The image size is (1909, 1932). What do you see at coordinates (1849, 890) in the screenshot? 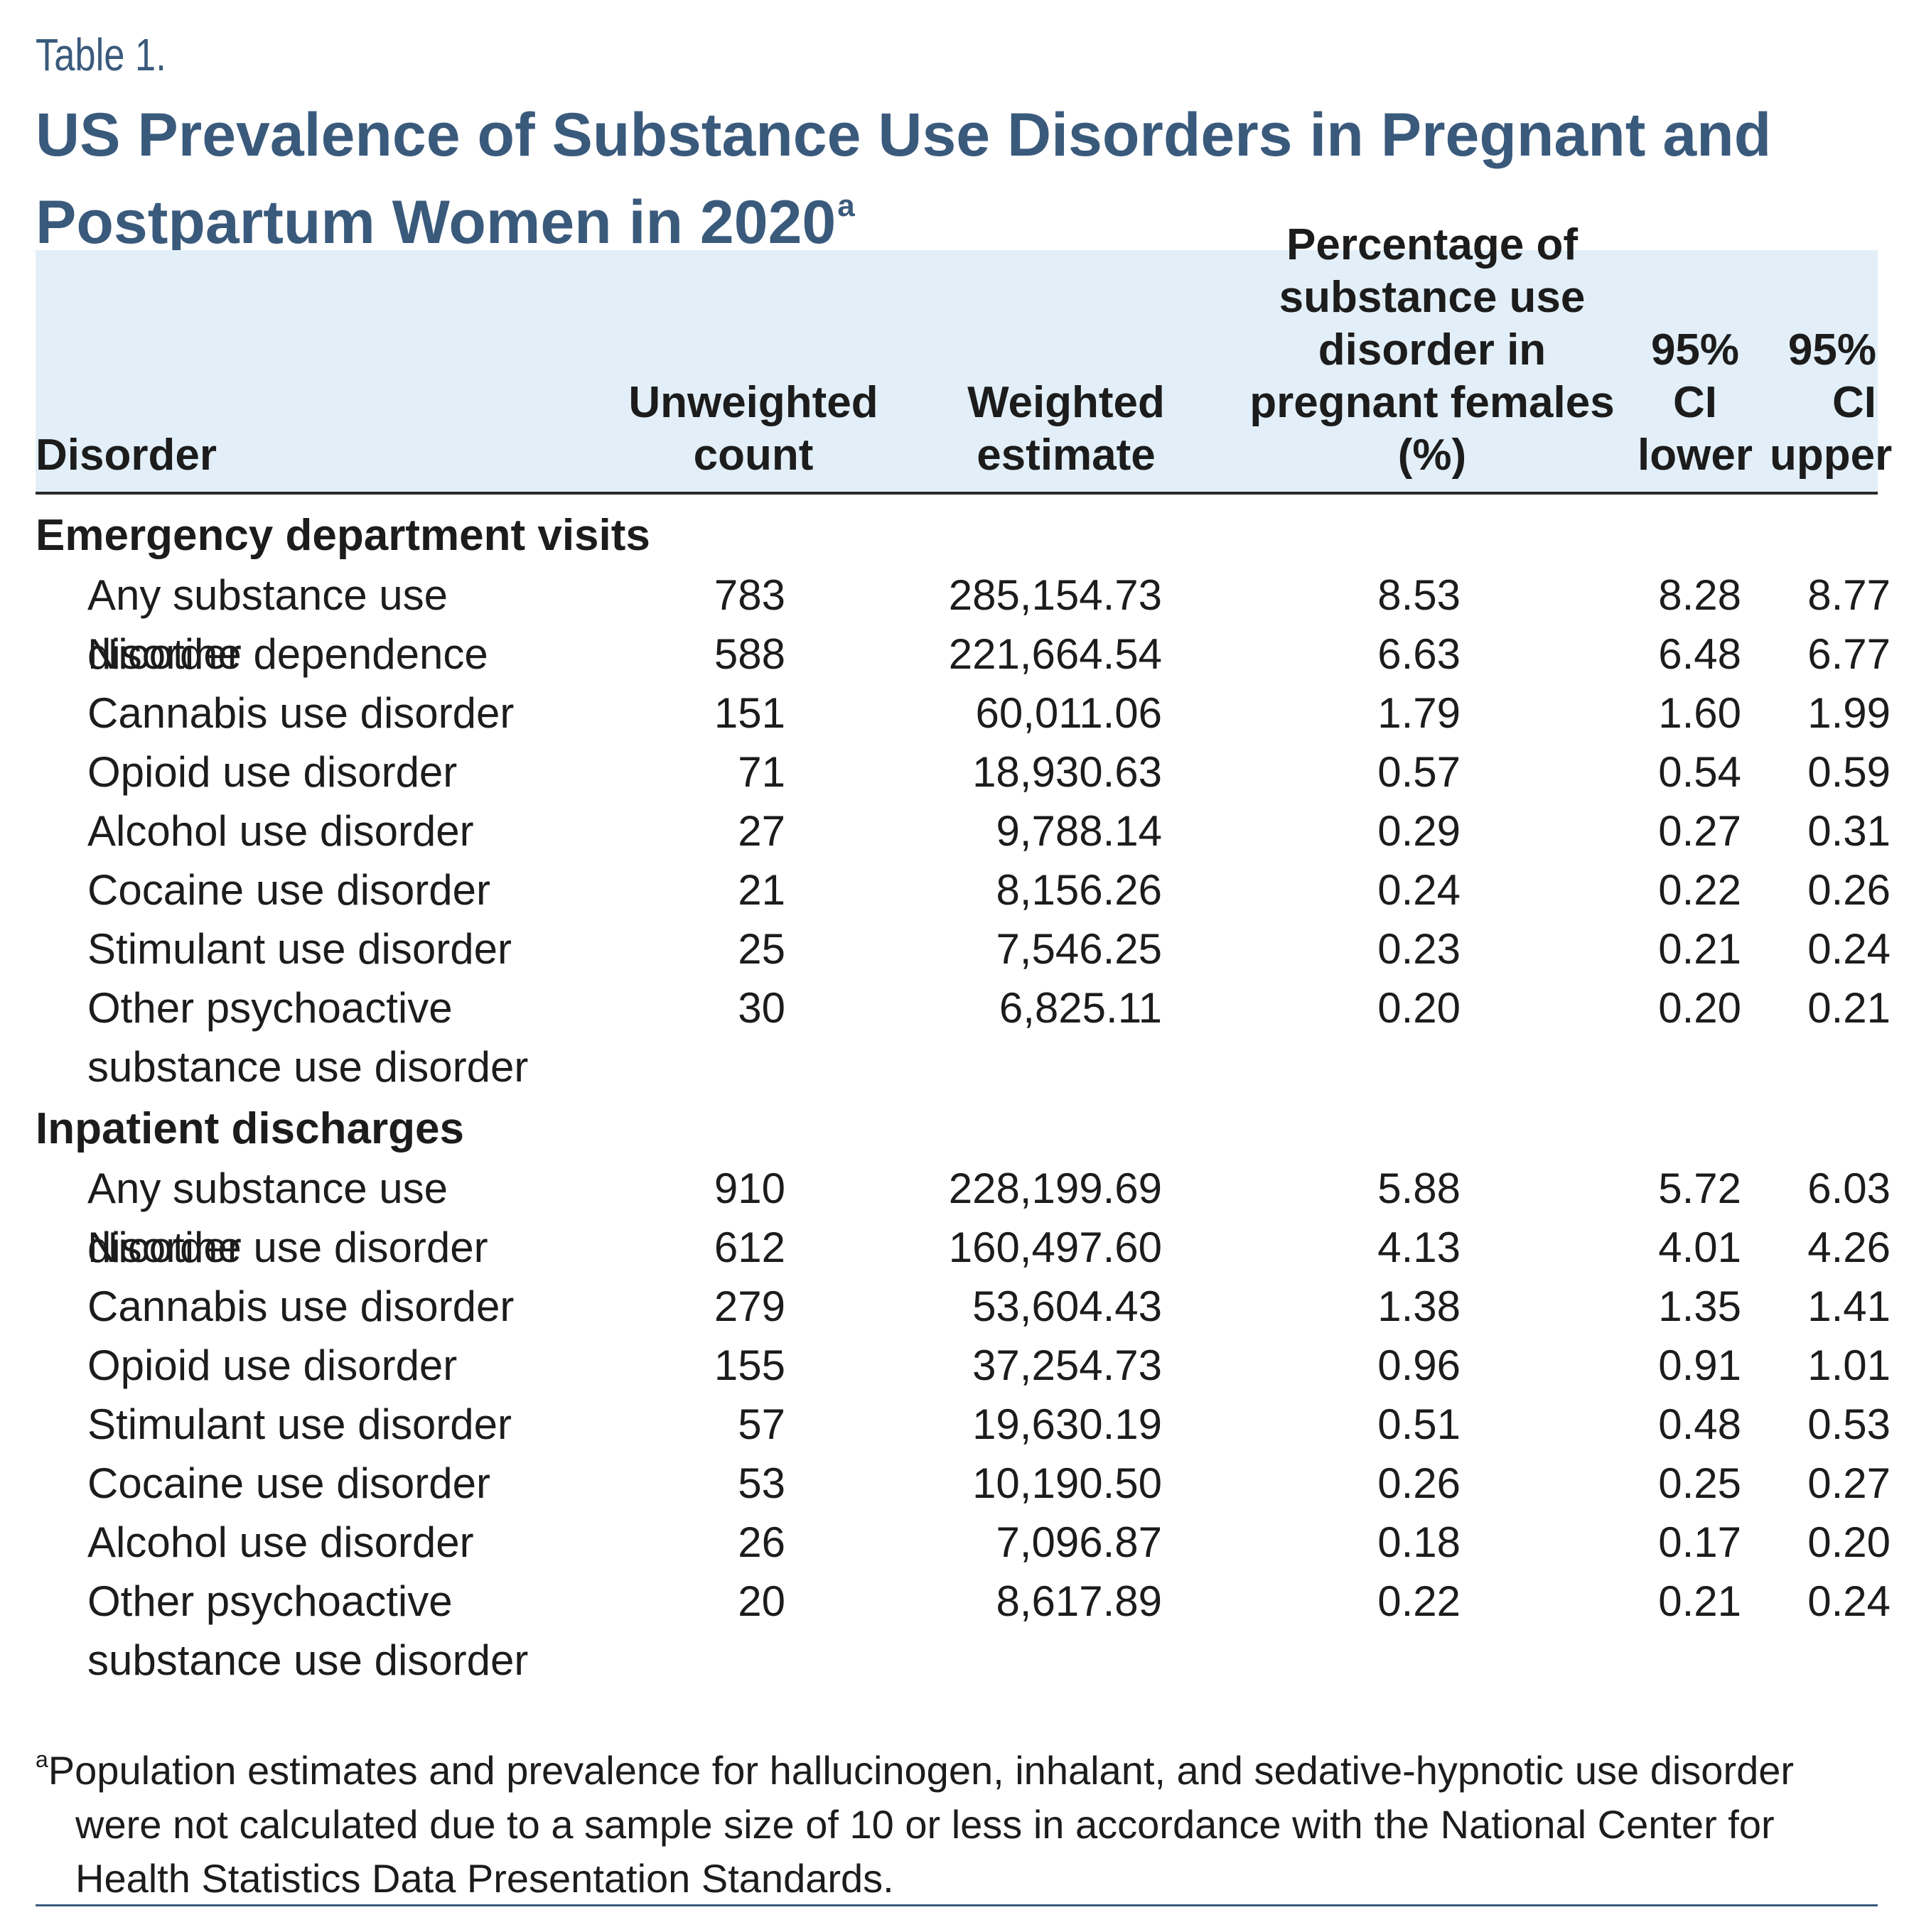
I see `cell-upper: 0.26` at bounding box center [1849, 890].